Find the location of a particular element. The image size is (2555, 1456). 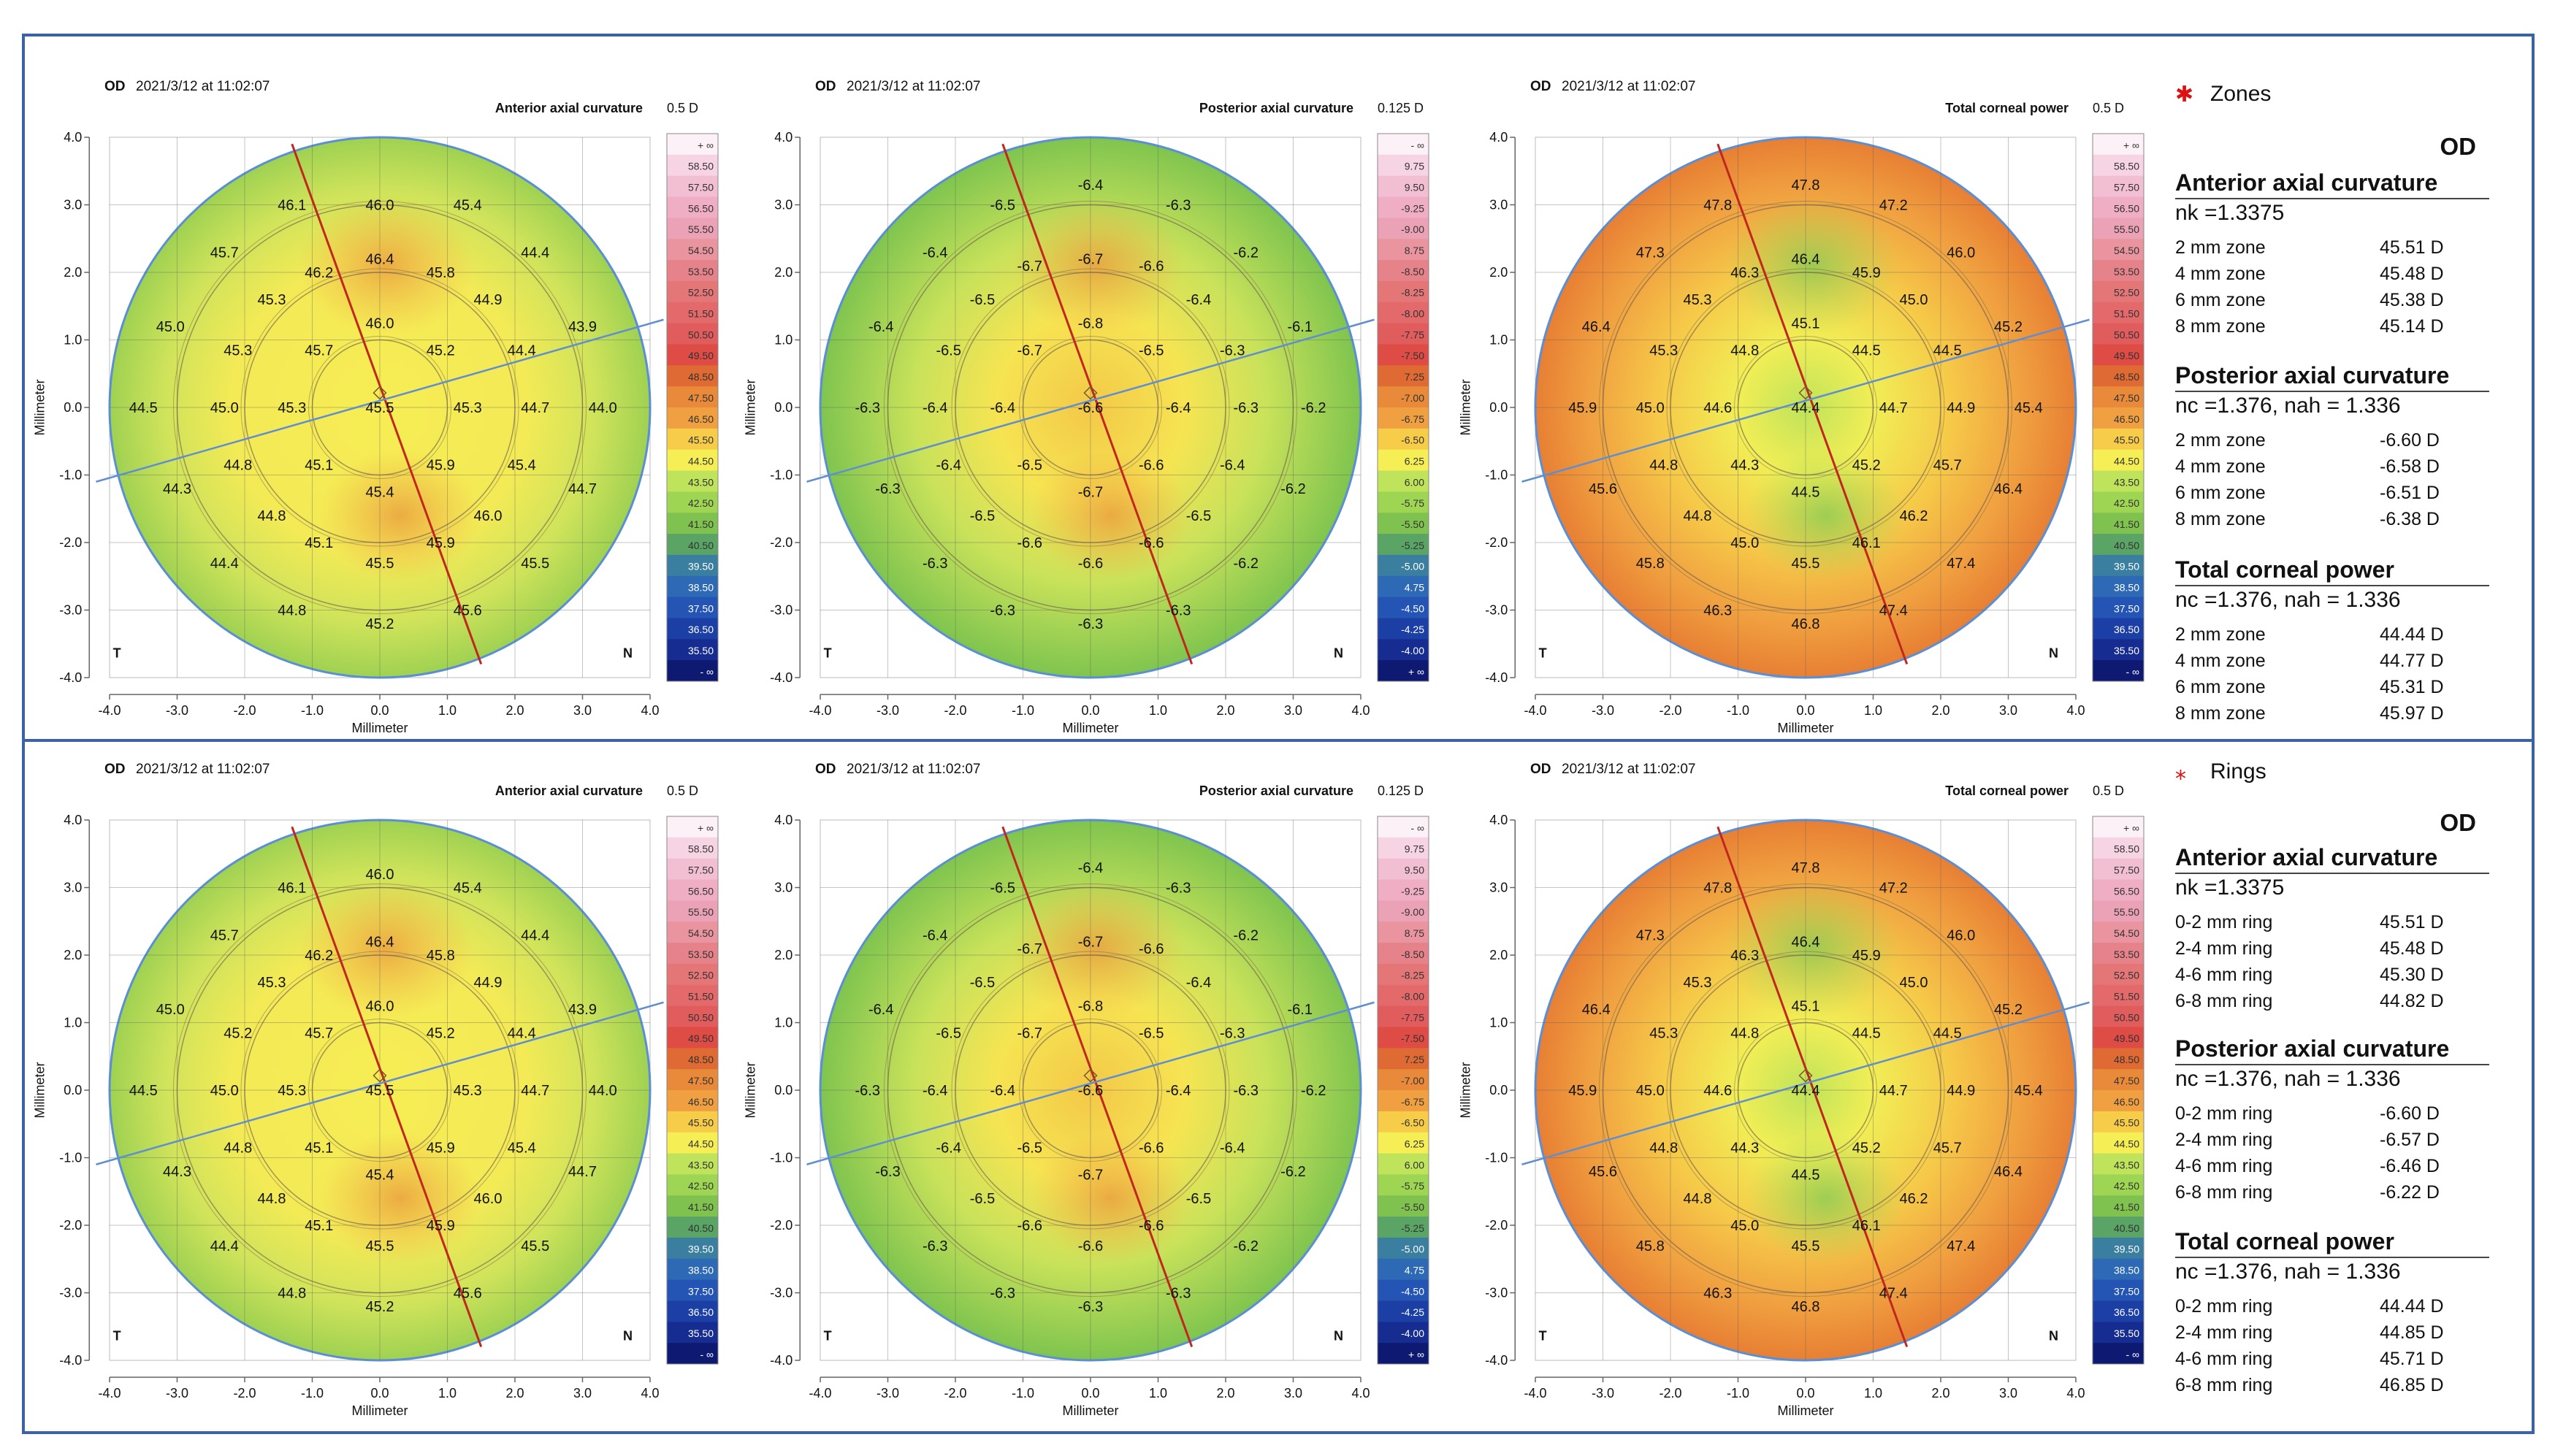

x-tick-label: -3.0 is located at coordinates (1603, 1393).